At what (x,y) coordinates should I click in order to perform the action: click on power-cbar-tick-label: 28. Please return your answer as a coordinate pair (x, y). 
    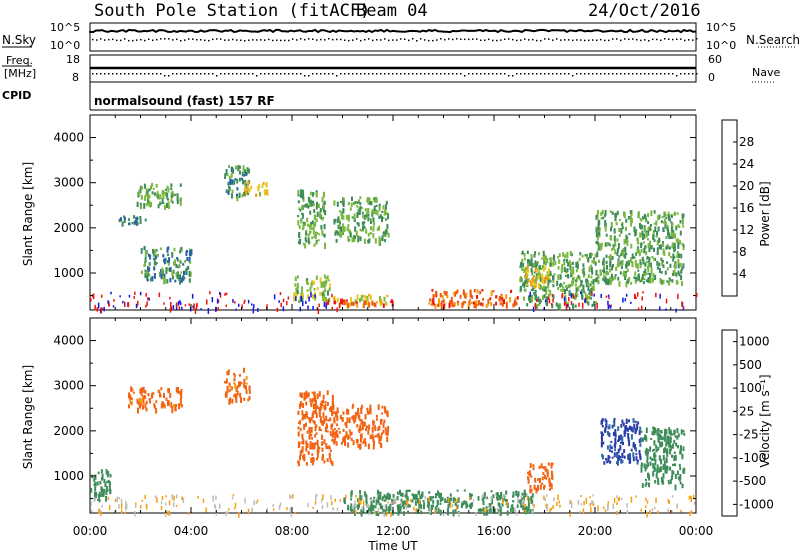
    Looking at the image, I should click on (746, 142).